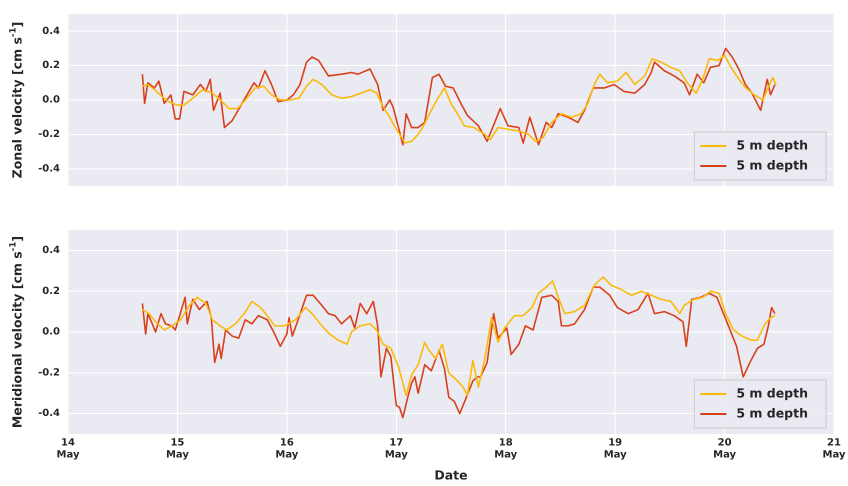 This screenshot has height=486, width=848. I want to click on x-tick-label: 21 May, so click(834, 449).